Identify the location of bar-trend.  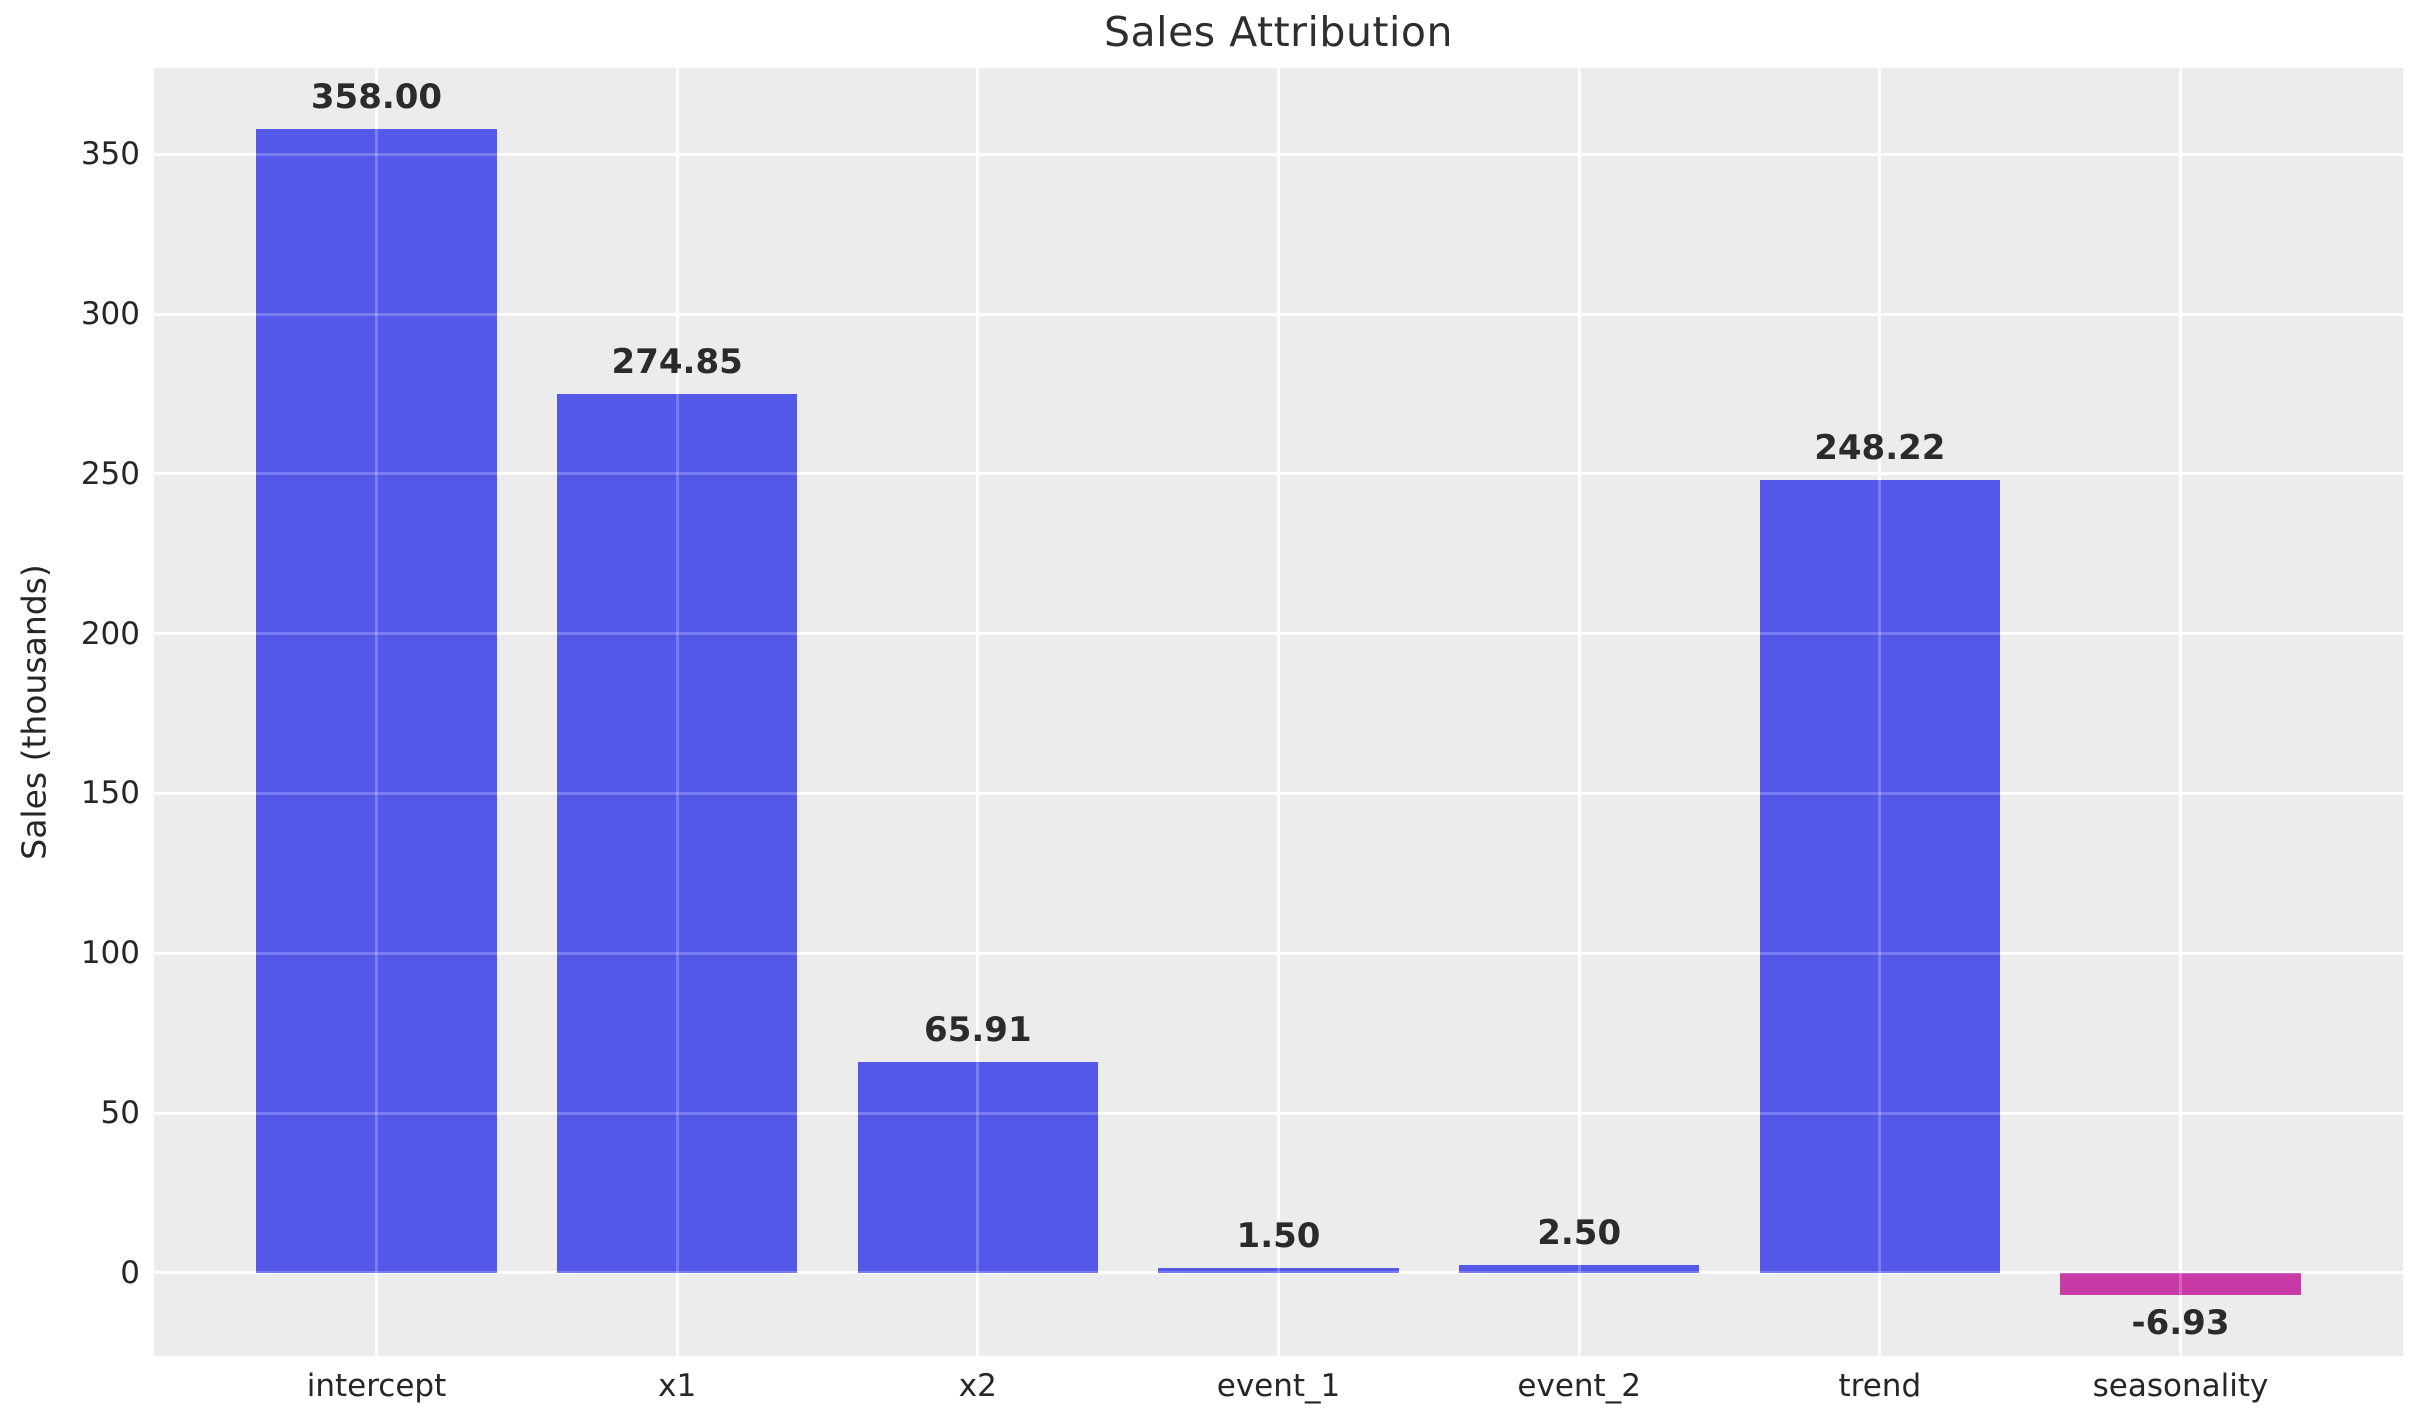
(1880, 876).